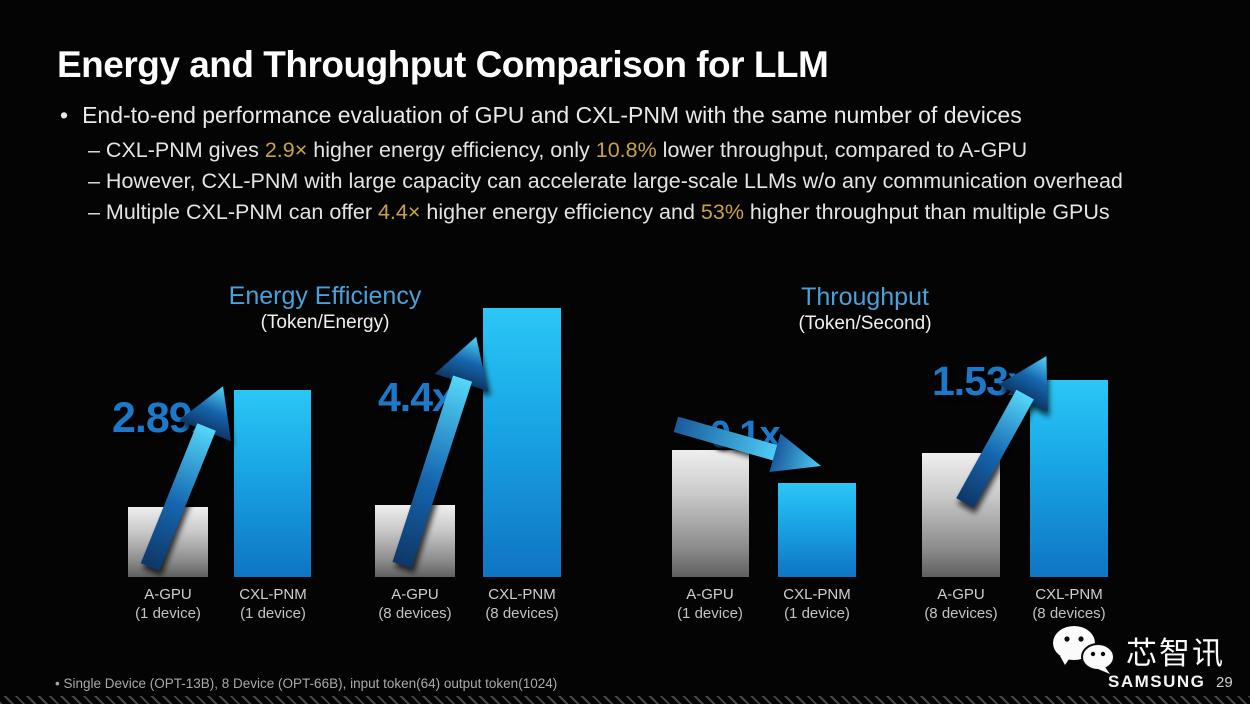 This screenshot has width=1250, height=704. What do you see at coordinates (325, 322) in the screenshot?
I see `chart-subtitle-energy-efficiency: (Token/Energy)` at bounding box center [325, 322].